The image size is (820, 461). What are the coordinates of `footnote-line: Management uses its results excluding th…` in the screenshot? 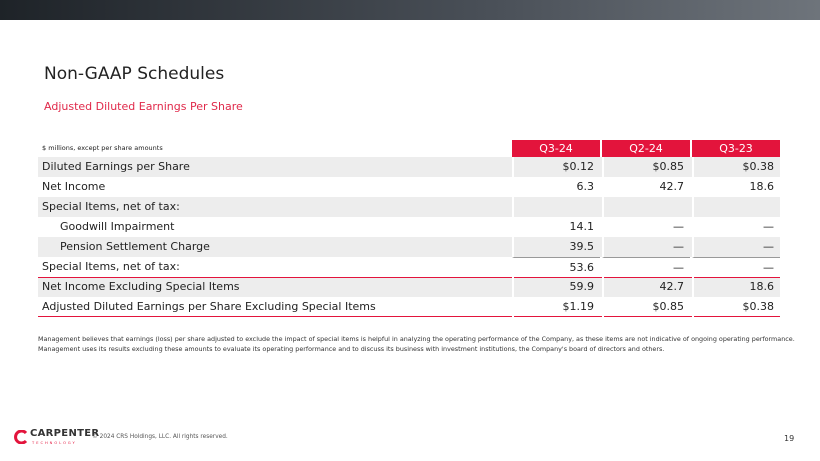 It's located at (351, 349).